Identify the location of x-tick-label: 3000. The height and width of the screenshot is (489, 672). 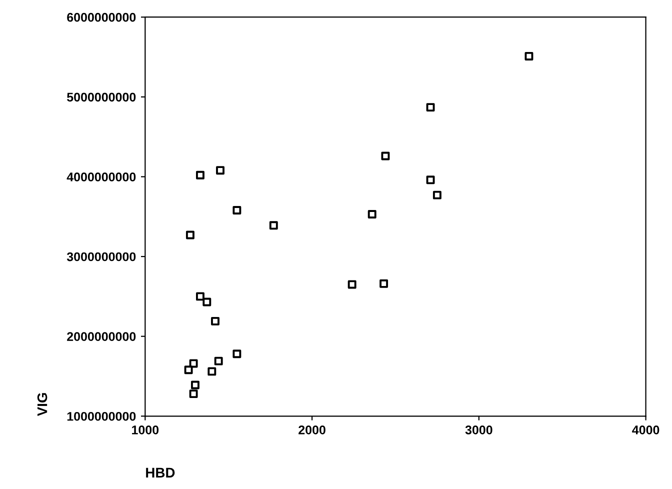
(478, 429).